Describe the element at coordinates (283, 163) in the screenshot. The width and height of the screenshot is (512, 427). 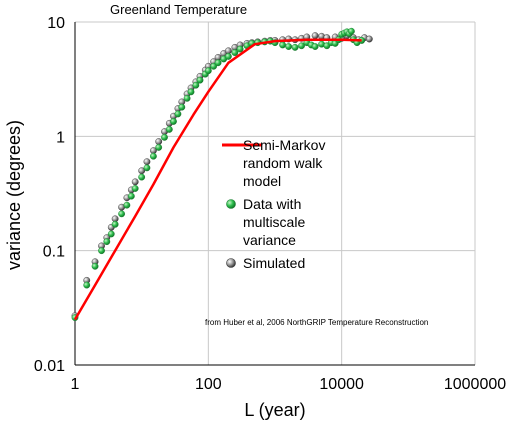
I see `legend-label-model-2: random walk` at that location.